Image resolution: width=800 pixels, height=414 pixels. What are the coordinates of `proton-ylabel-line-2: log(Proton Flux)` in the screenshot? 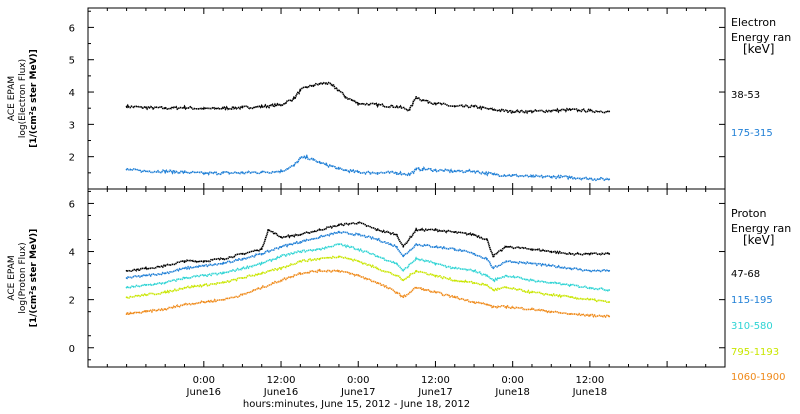 It's located at (23, 277).